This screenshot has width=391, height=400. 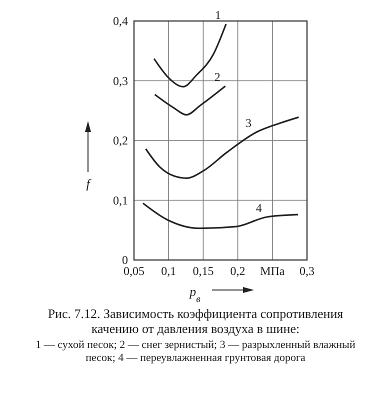 I want to click on x-axis-title: p$_{в}$, so click(x=195, y=294).